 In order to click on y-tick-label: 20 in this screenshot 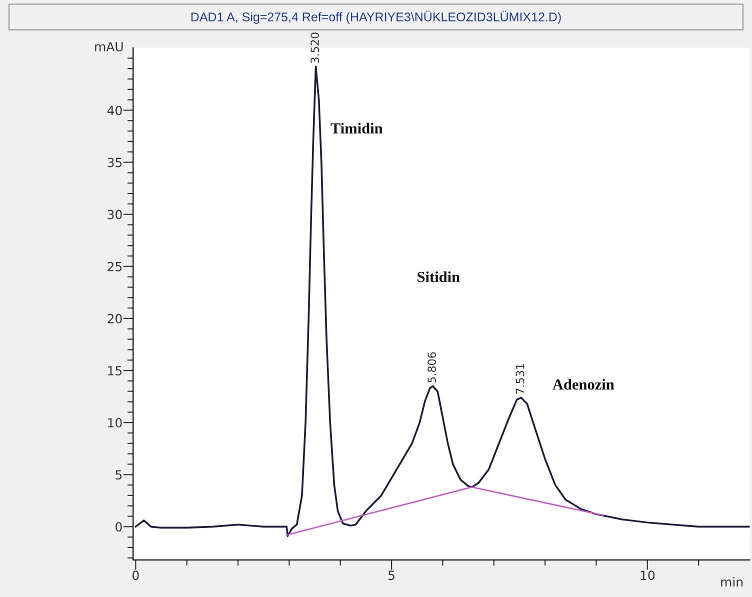, I will do `click(115, 319)`.